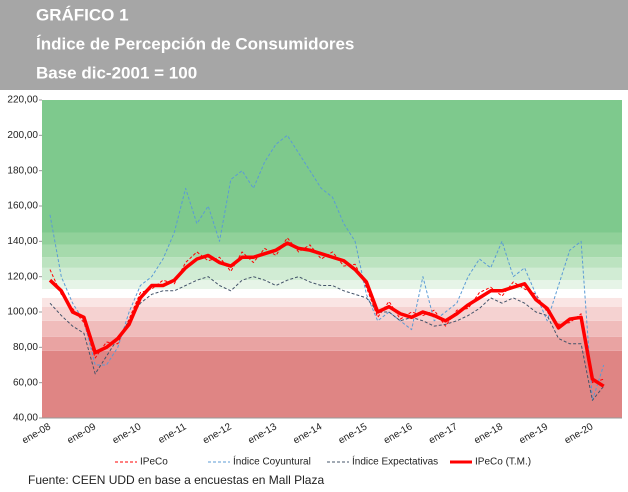 Image resolution: width=628 pixels, height=492 pixels. I want to click on x-tick-label: ene-17, so click(443, 433).